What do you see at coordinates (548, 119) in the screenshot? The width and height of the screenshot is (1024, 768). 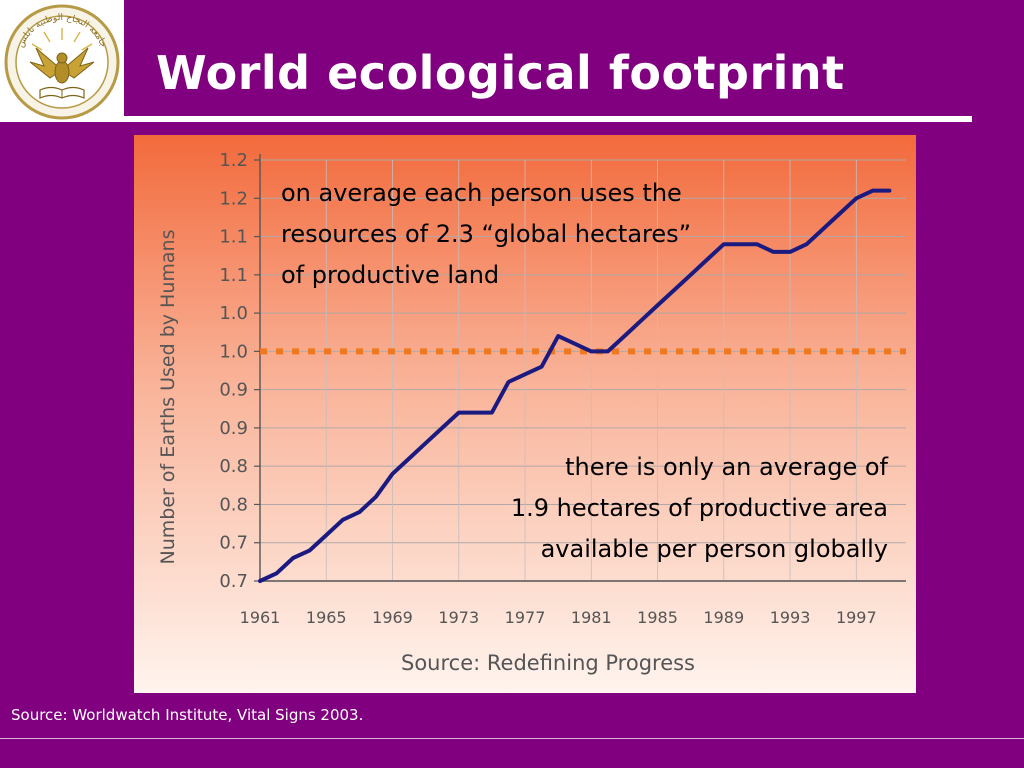 I see `title-underline` at bounding box center [548, 119].